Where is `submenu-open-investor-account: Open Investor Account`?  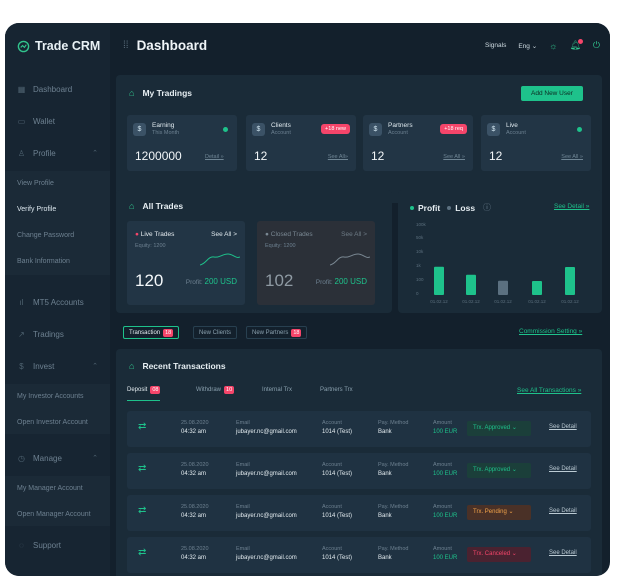
submenu-open-investor-account: Open Investor Account is located at coordinates (52, 422).